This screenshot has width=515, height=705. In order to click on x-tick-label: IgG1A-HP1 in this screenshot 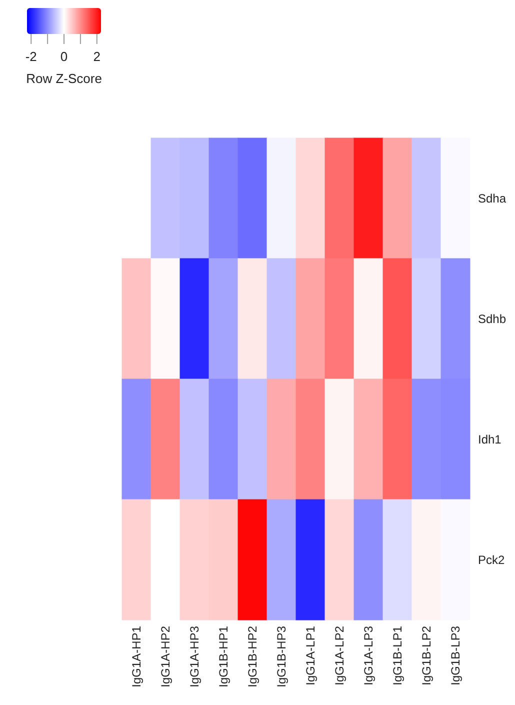, I will do `click(137, 657)`.